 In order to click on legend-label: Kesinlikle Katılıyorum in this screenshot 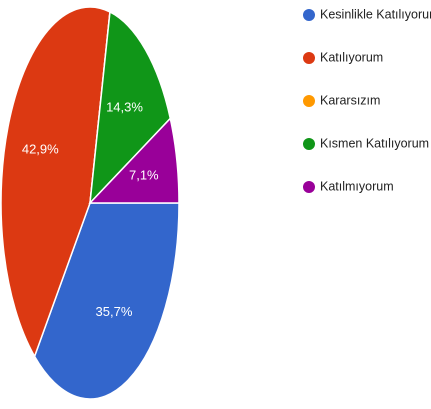, I will do `click(375, 14)`.